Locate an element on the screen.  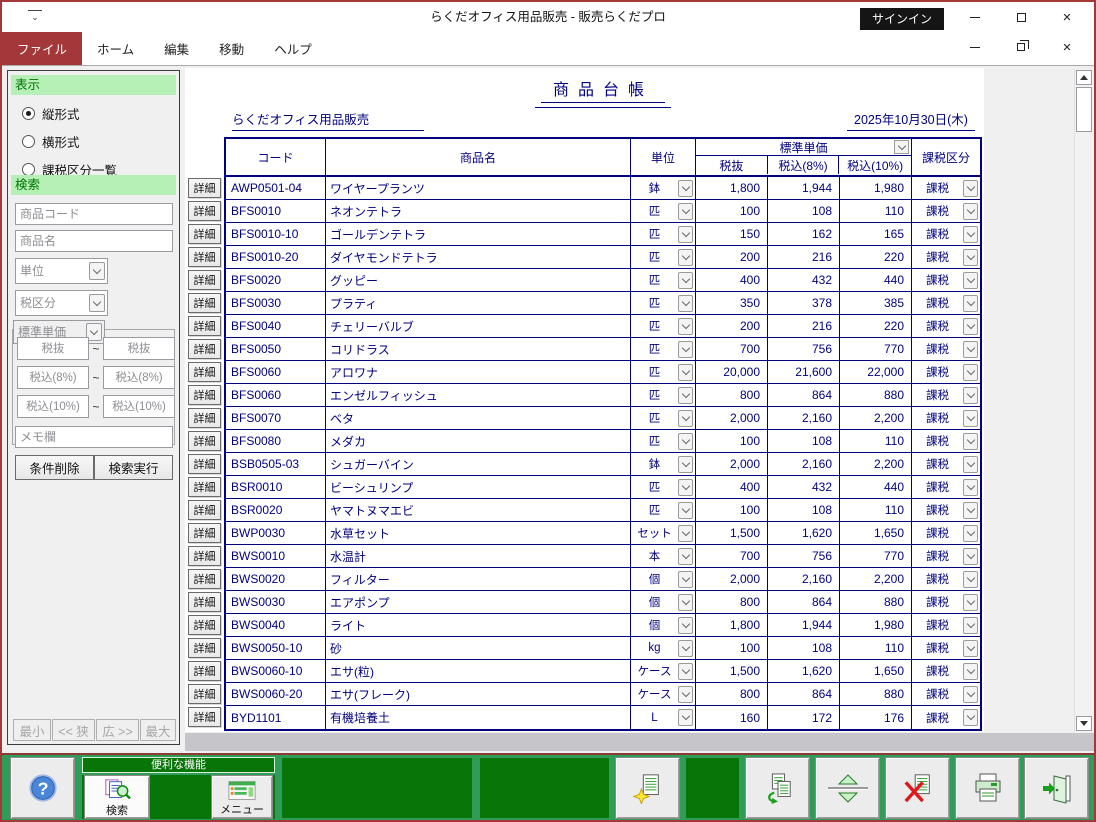
cell-unit: ケース is located at coordinates (663, 694).